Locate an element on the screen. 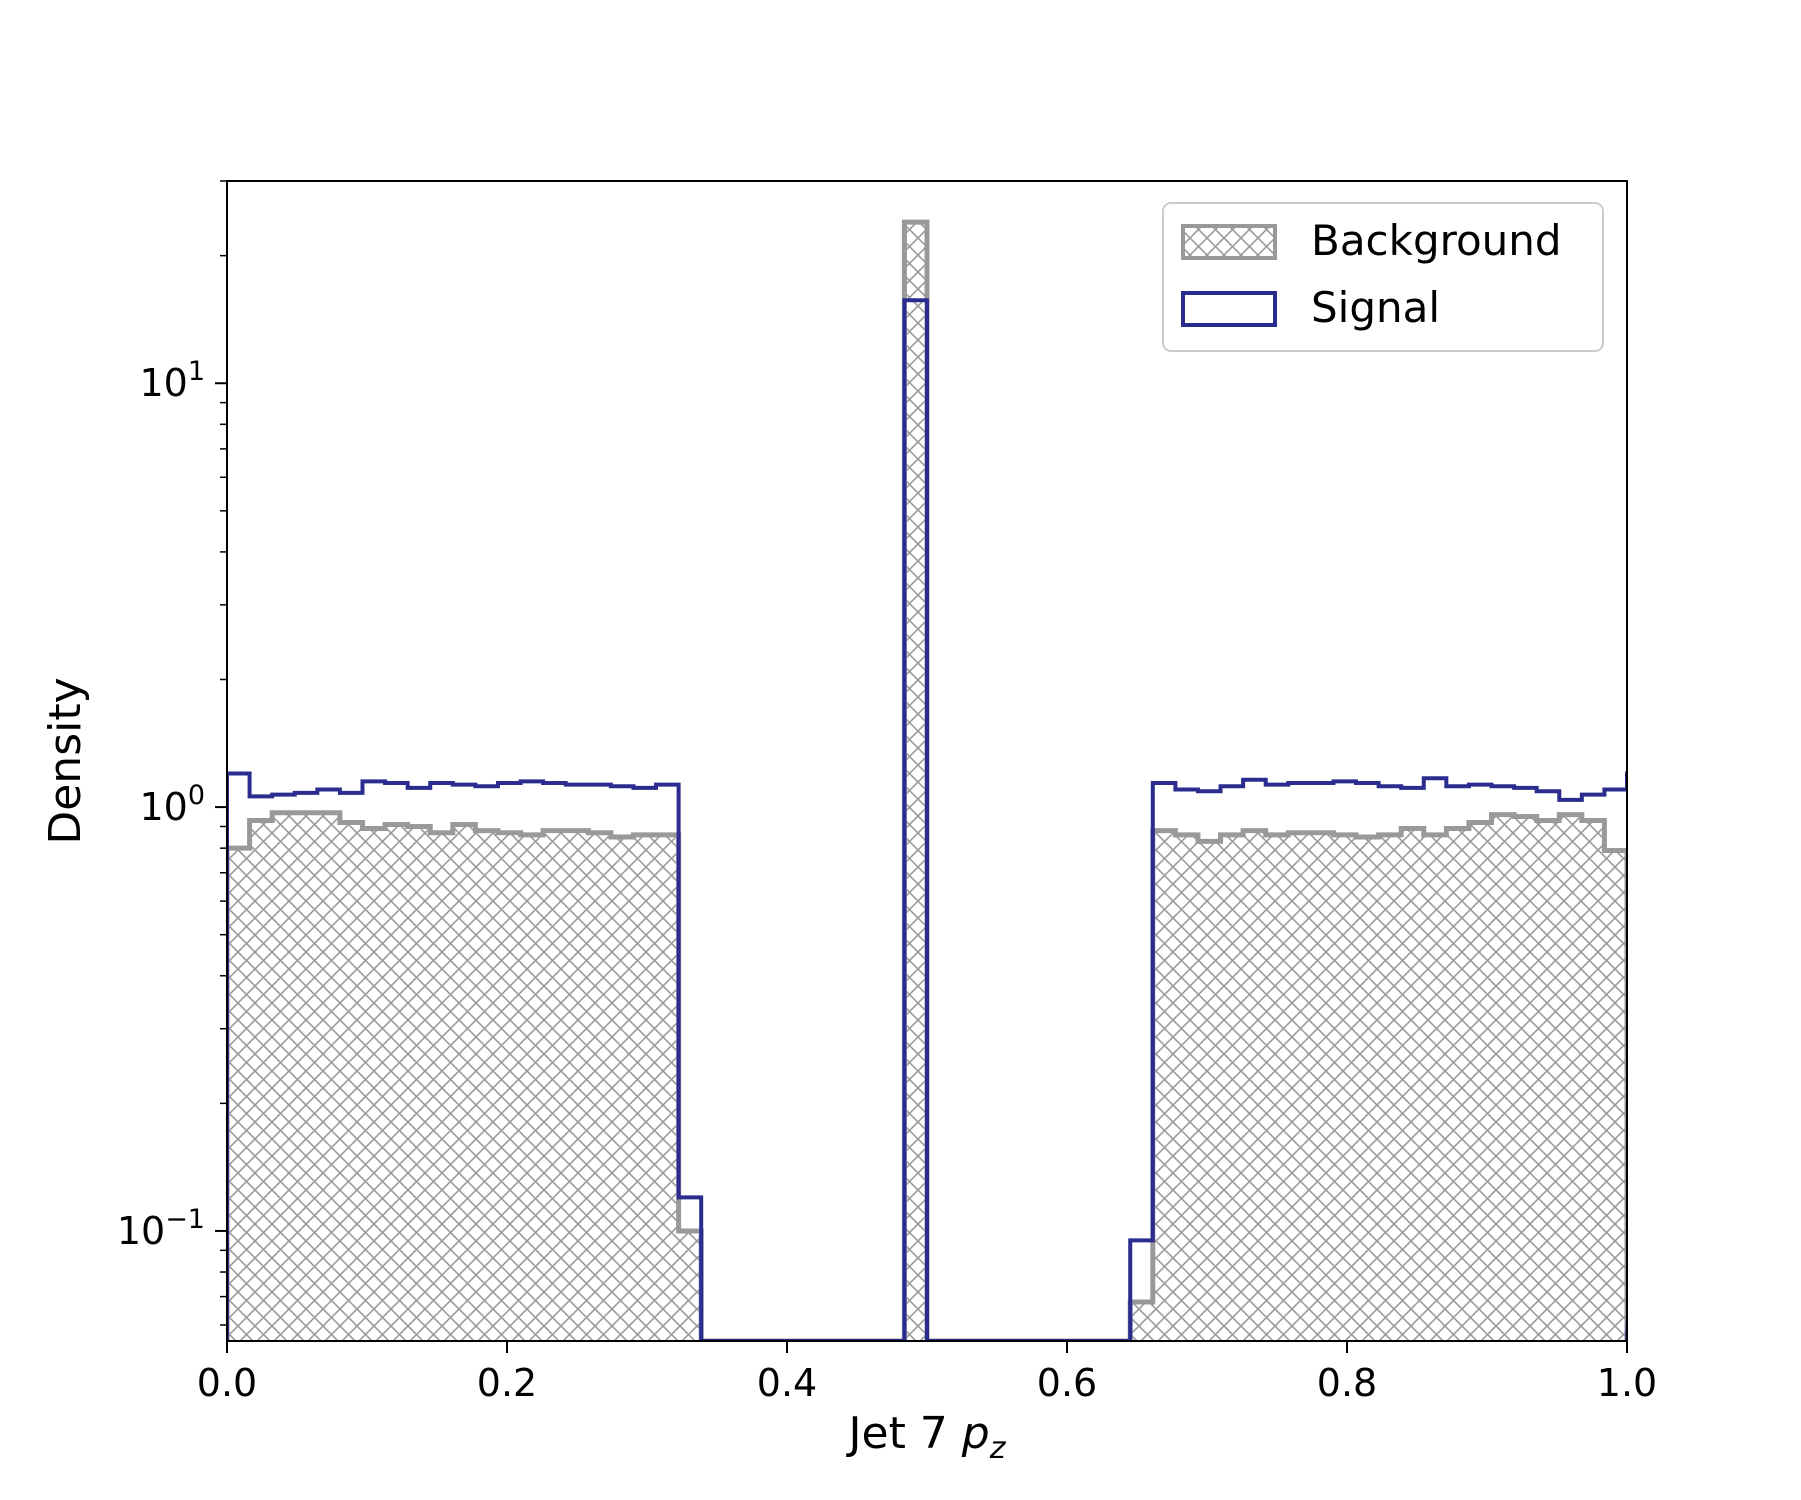 This screenshot has width=1801, height=1500. x-axis-label: Jet 7 pz is located at coordinates (926, 1437).